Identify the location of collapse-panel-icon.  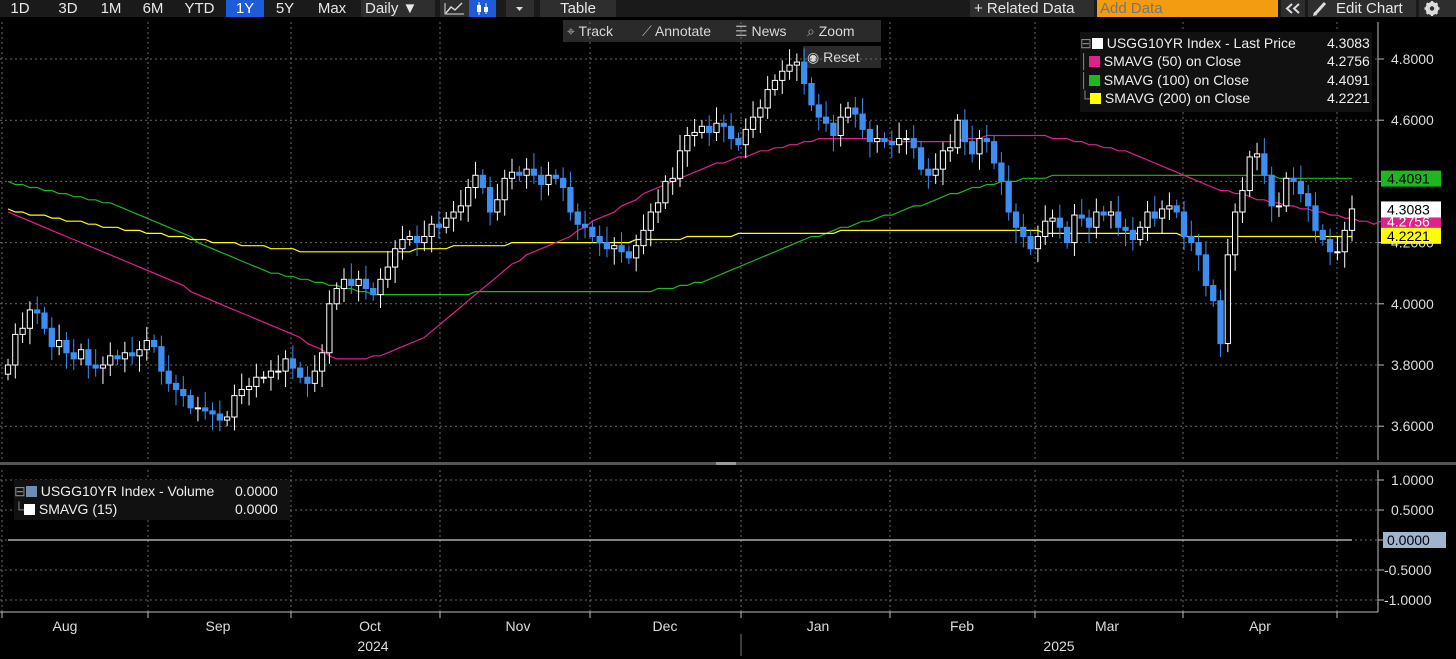
(1293, 8).